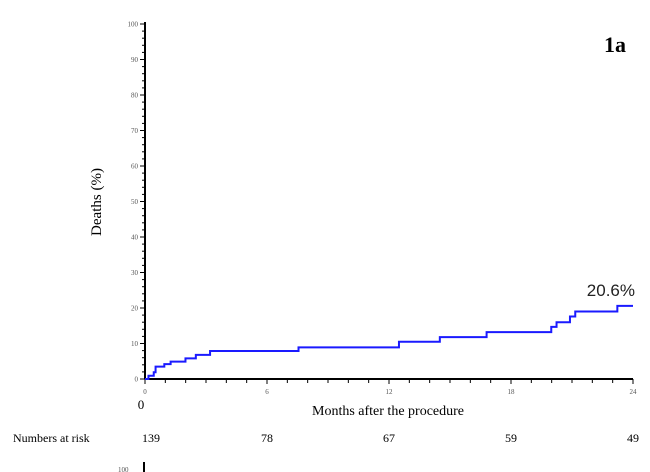 This screenshot has height=472, width=650. Describe the element at coordinates (135, 309) in the screenshot. I see `y-tick-label: 20` at that location.